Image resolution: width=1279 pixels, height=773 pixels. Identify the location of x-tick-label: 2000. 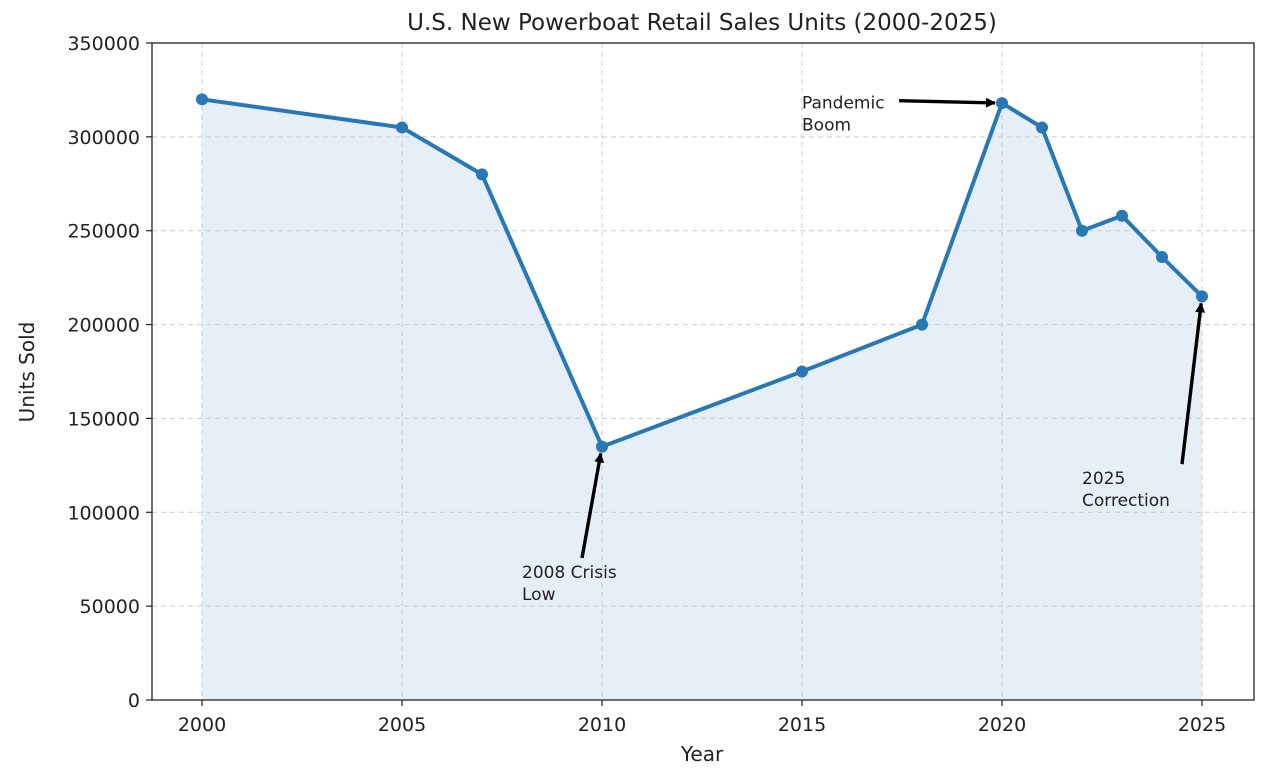
(202, 725).